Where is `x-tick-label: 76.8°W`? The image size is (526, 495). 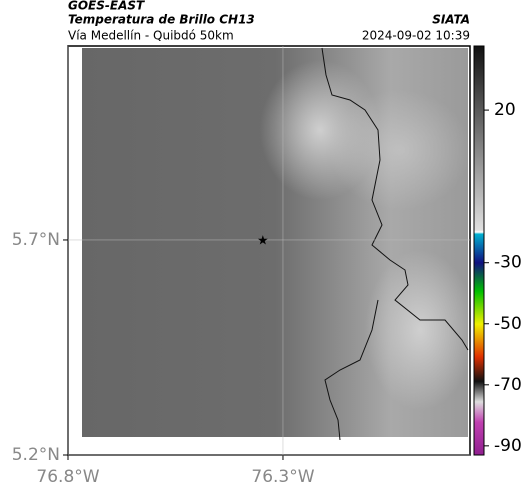
x-tick-label: 76.8°W is located at coordinates (67, 477).